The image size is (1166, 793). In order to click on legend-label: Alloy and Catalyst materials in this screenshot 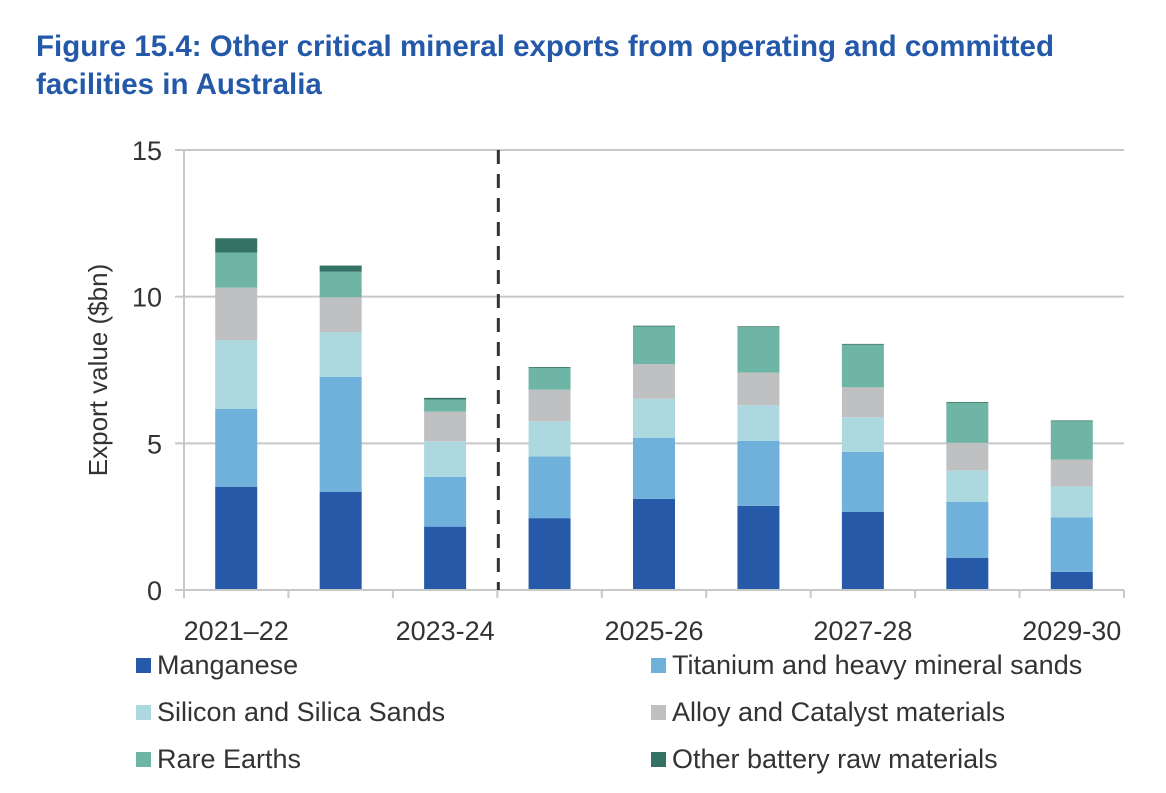, I will do `click(839, 712)`.